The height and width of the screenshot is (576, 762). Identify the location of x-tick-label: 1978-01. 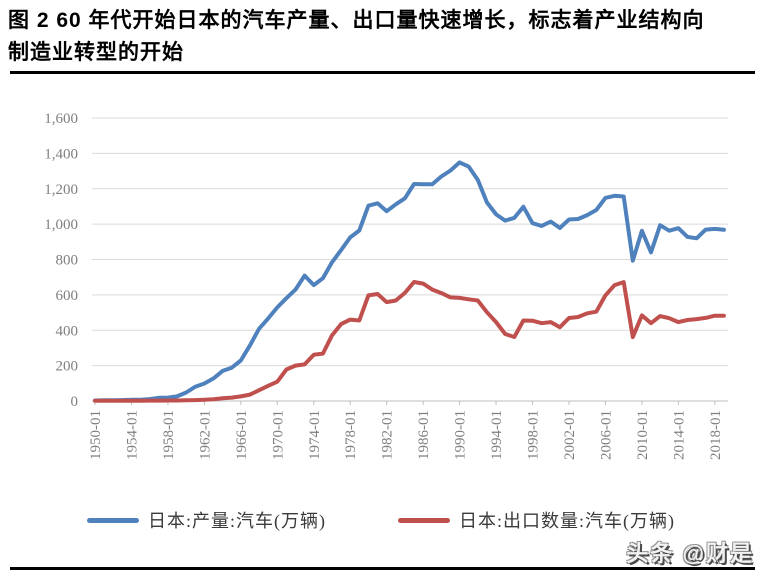
(351, 435).